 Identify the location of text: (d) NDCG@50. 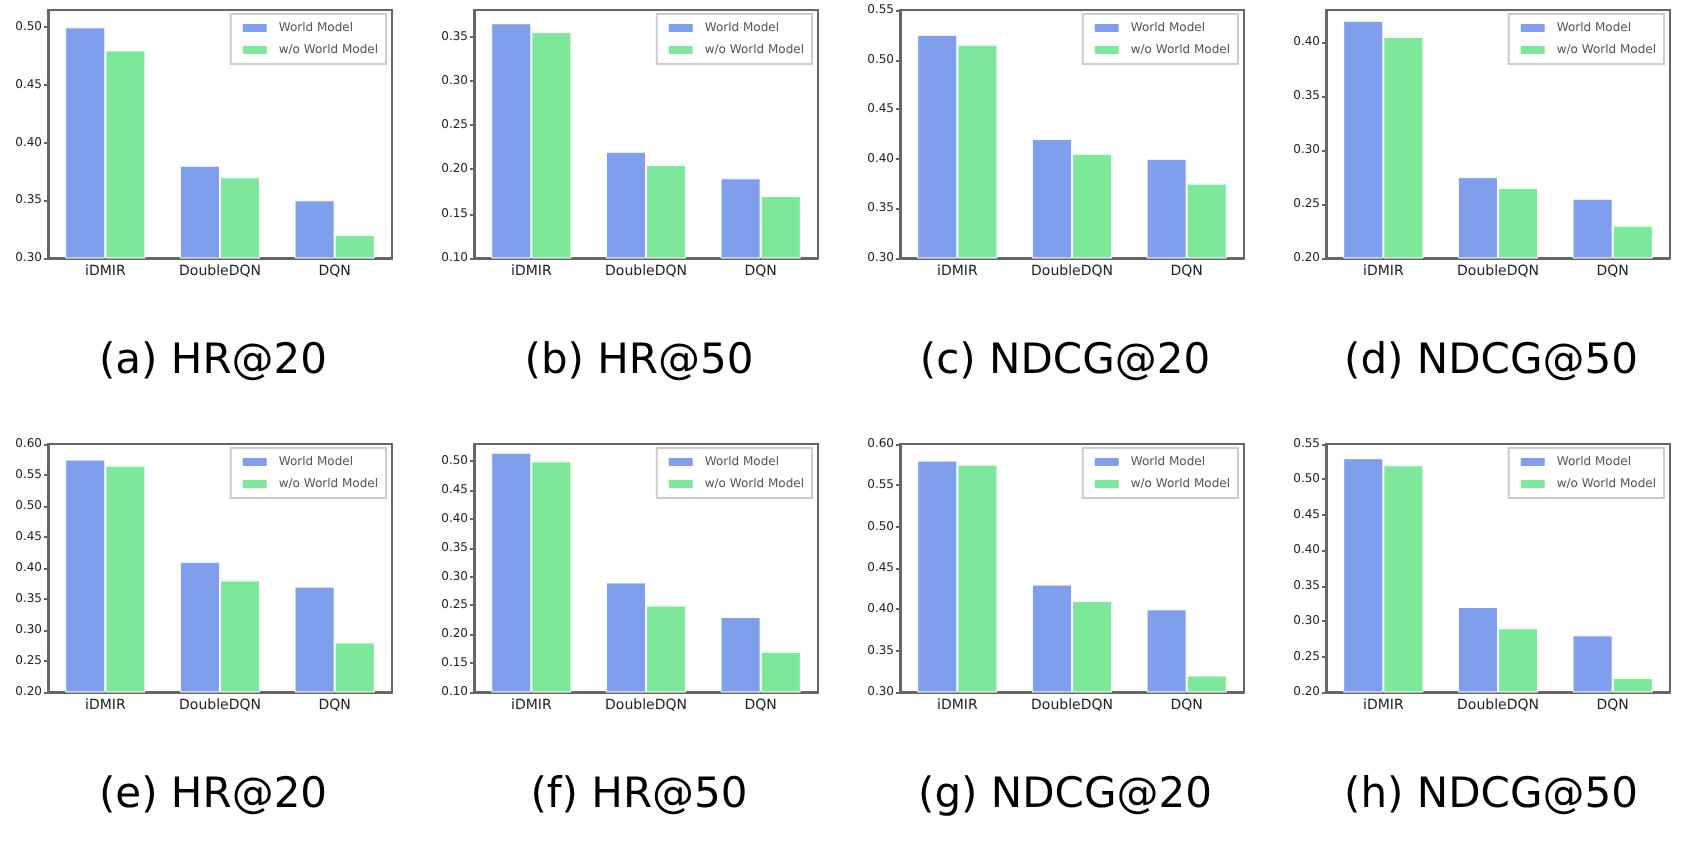
(1491, 359).